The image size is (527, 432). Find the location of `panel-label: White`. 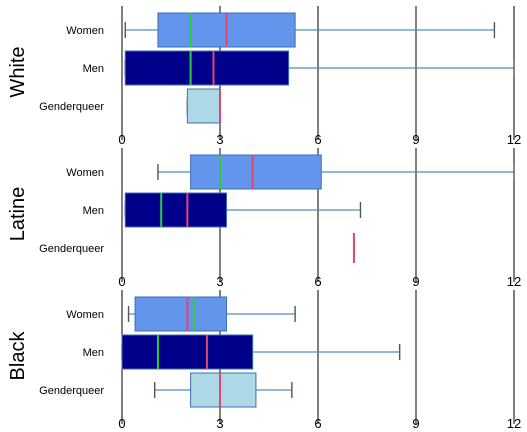

panel-label: White is located at coordinates (18, 71).